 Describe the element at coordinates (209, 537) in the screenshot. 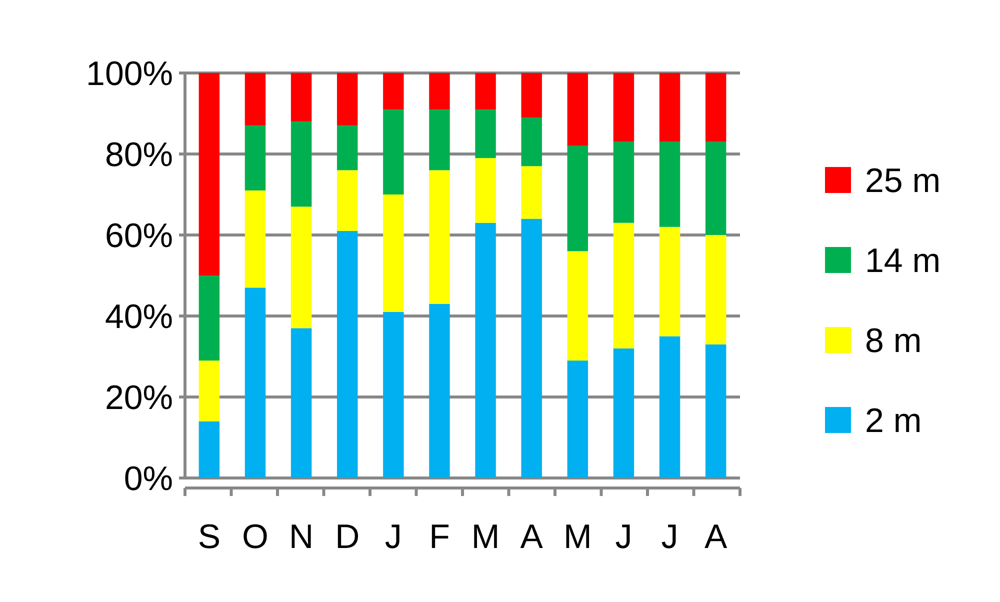

I see `x-tick-label: S` at that location.